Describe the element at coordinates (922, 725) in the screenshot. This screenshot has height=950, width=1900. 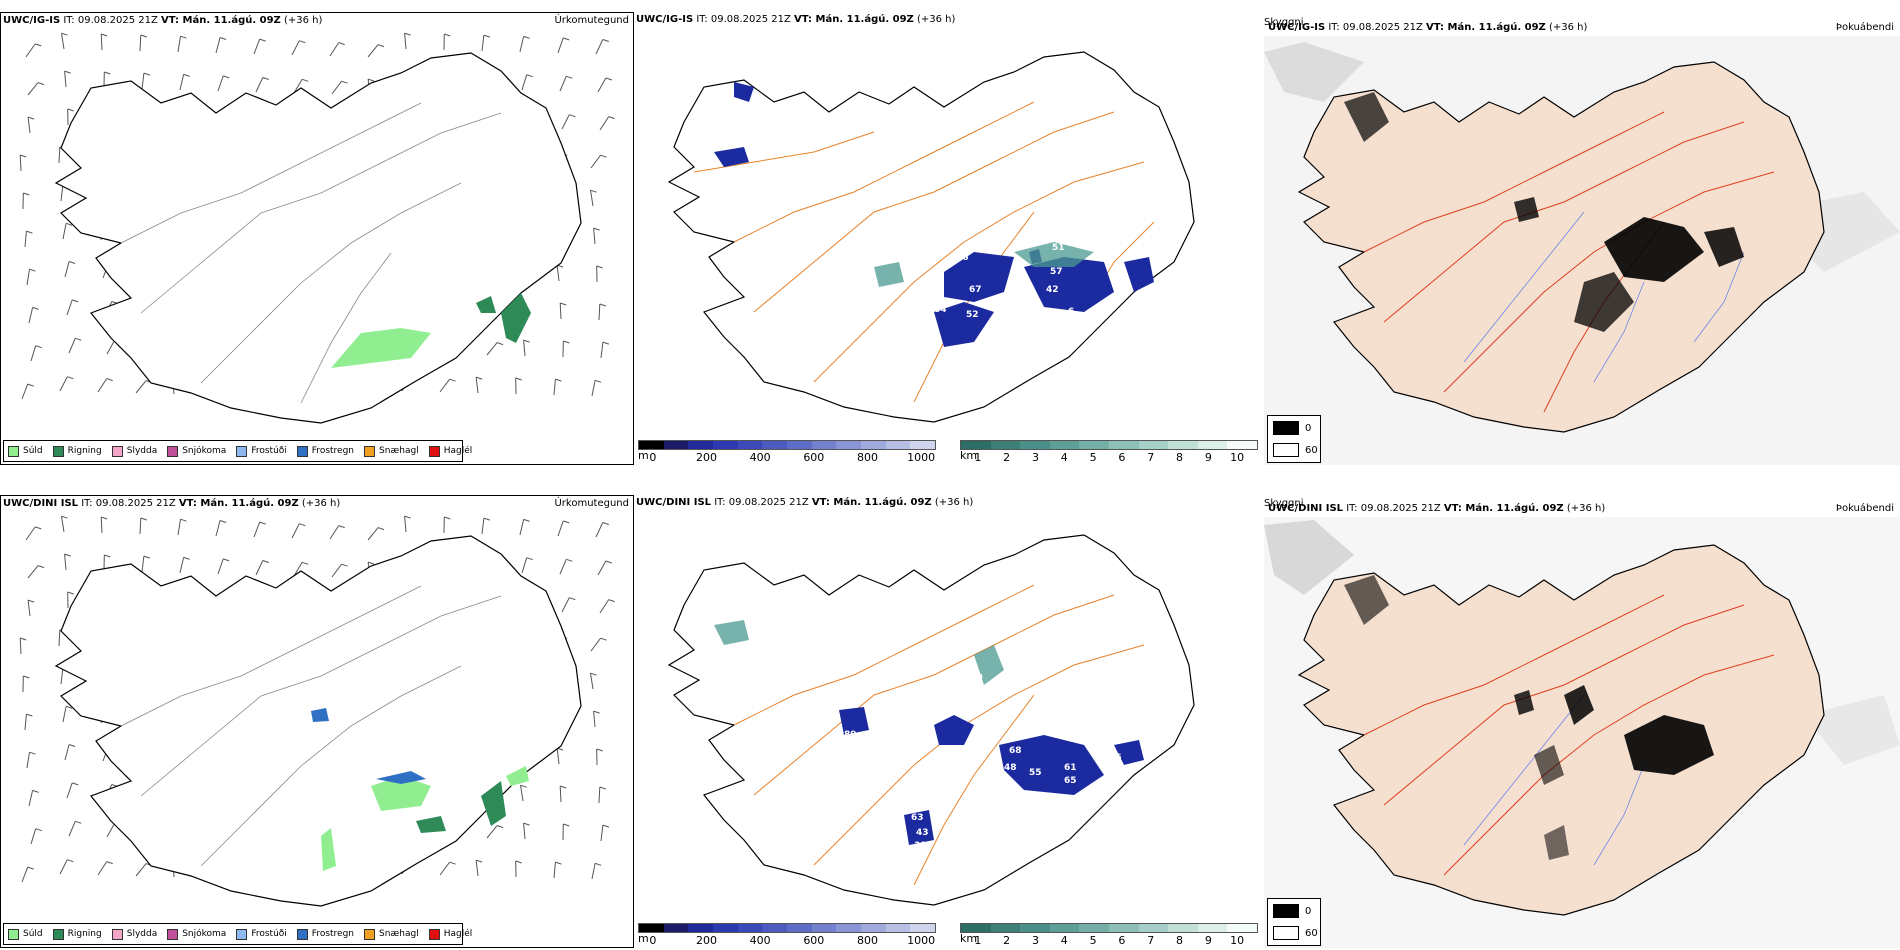
I see `ceiling-value-label: 42` at that location.